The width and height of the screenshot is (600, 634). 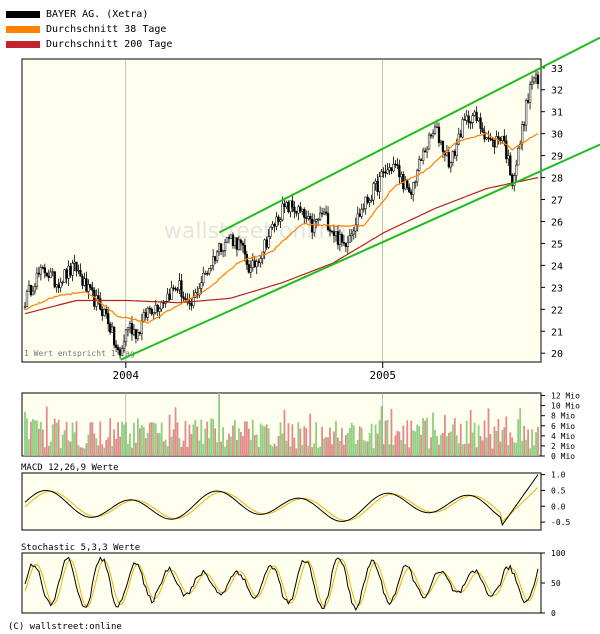 I want to click on macd-line, so click(x=281, y=500).